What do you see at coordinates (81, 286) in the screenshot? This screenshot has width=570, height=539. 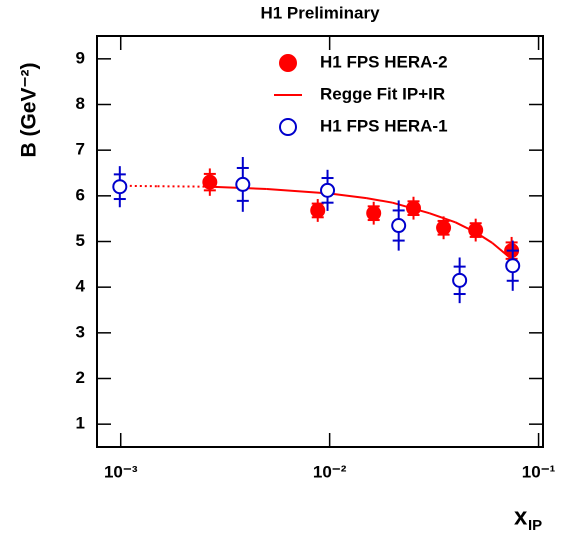 I see `y-tick-label: 4` at bounding box center [81, 286].